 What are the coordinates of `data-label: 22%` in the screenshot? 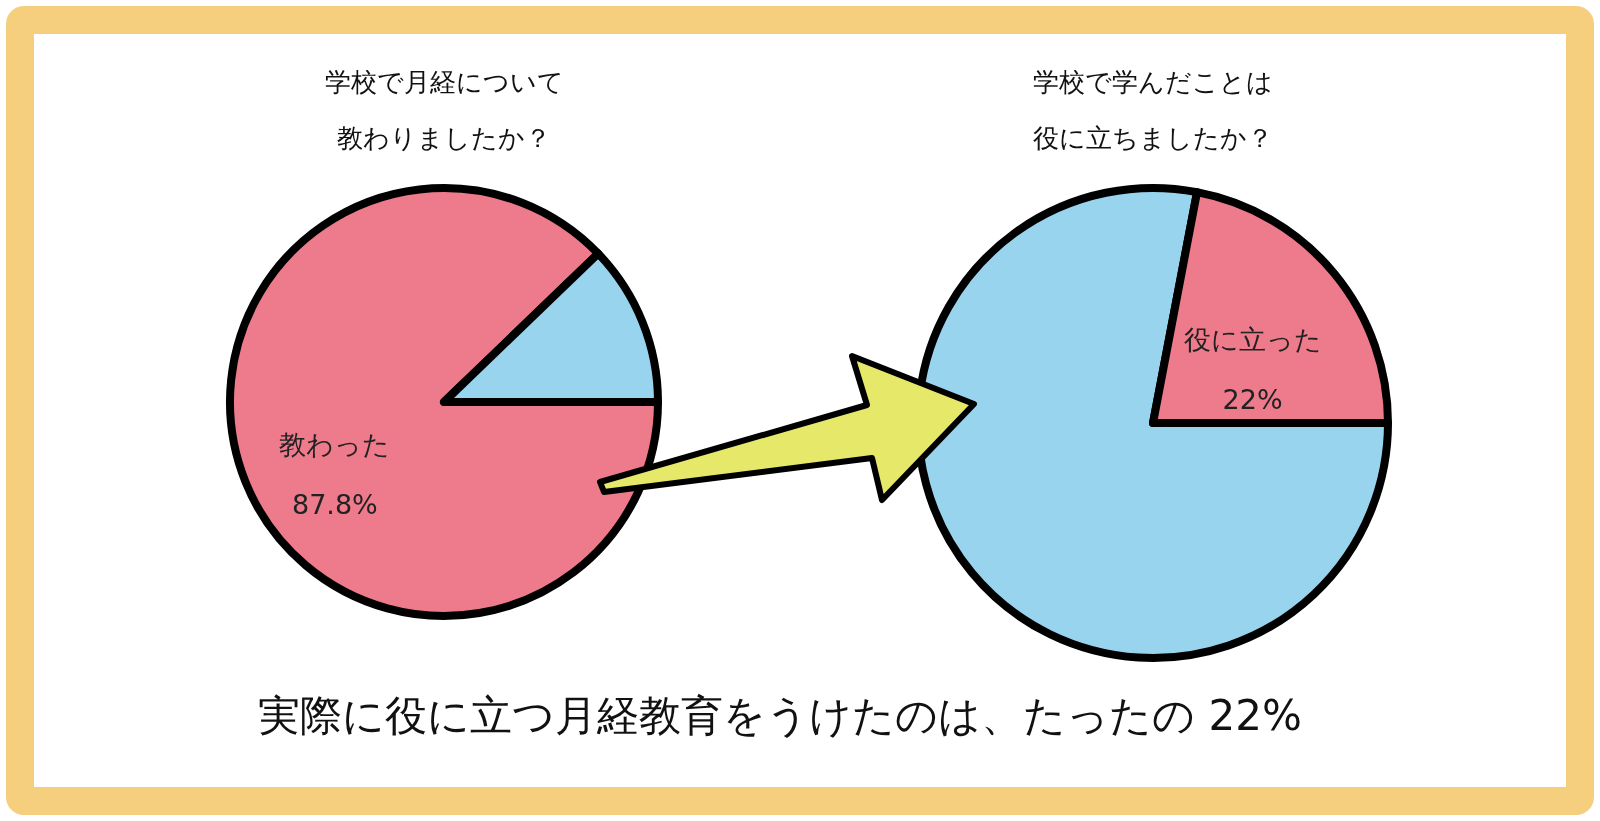 It's located at (1252, 399).